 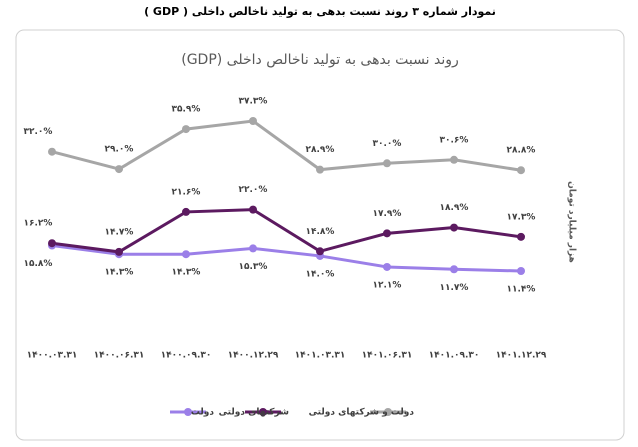 What do you see at coordinates (186, 110) in the screenshot?
I see `data-label: ۳۵.۹%` at bounding box center [186, 110].